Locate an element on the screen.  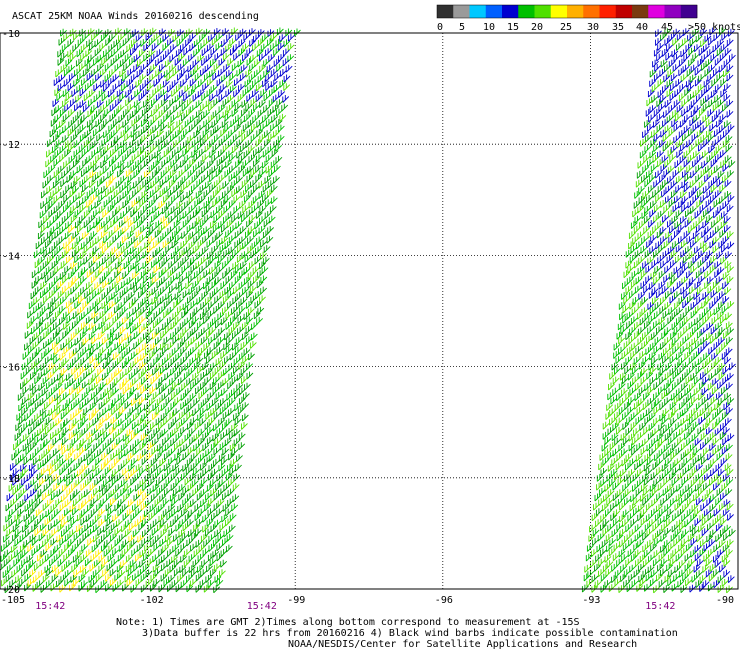
colorbar-frame is located at coordinates (567, 11).